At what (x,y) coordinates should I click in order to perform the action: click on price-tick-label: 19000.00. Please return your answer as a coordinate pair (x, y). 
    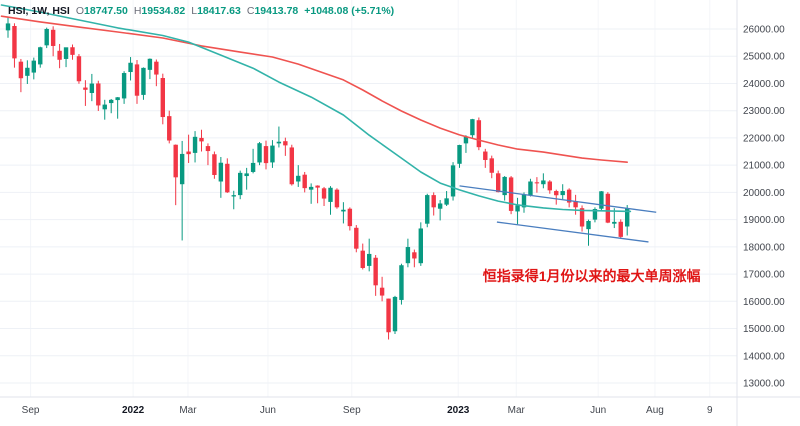
    Looking at the image, I should click on (764, 220).